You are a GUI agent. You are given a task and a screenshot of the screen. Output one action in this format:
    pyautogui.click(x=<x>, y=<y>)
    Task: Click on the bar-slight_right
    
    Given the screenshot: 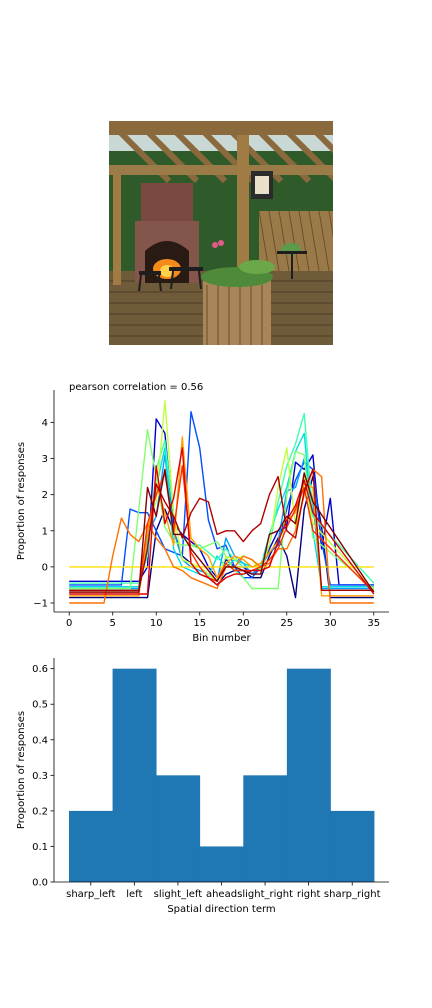 What is the action you would take?
    pyautogui.click(x=265, y=828)
    